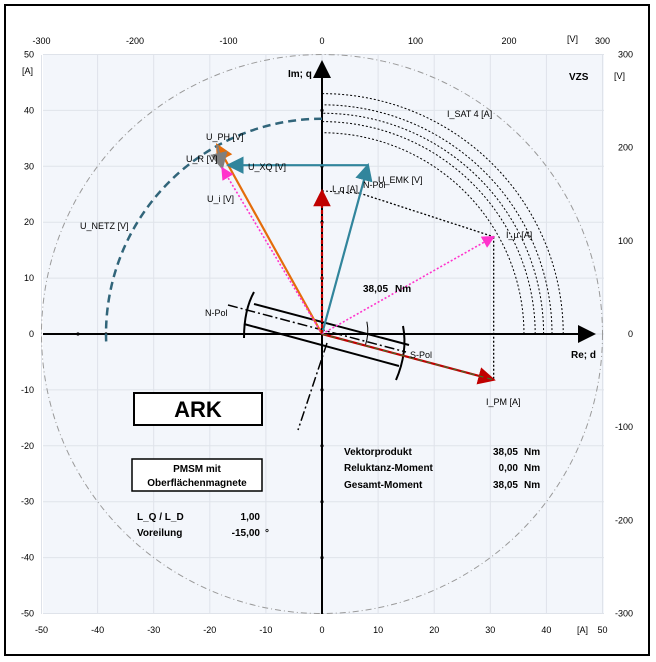  I want to click on y-left-tick-label: -50, so click(27, 614).